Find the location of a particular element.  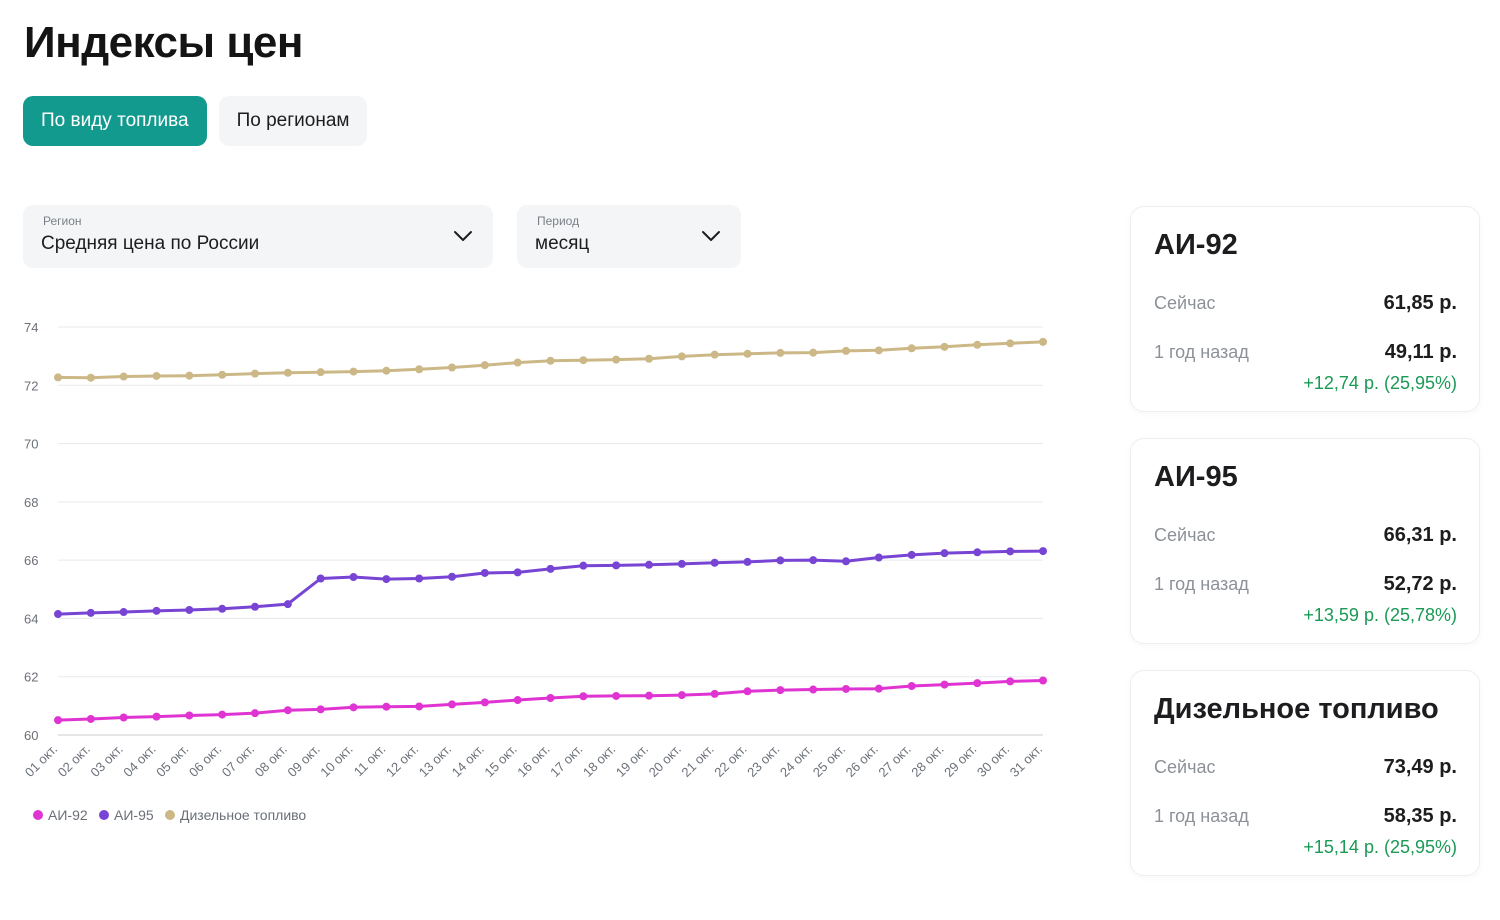

x-tick-label: 04 окт. is located at coordinates (139, 761).